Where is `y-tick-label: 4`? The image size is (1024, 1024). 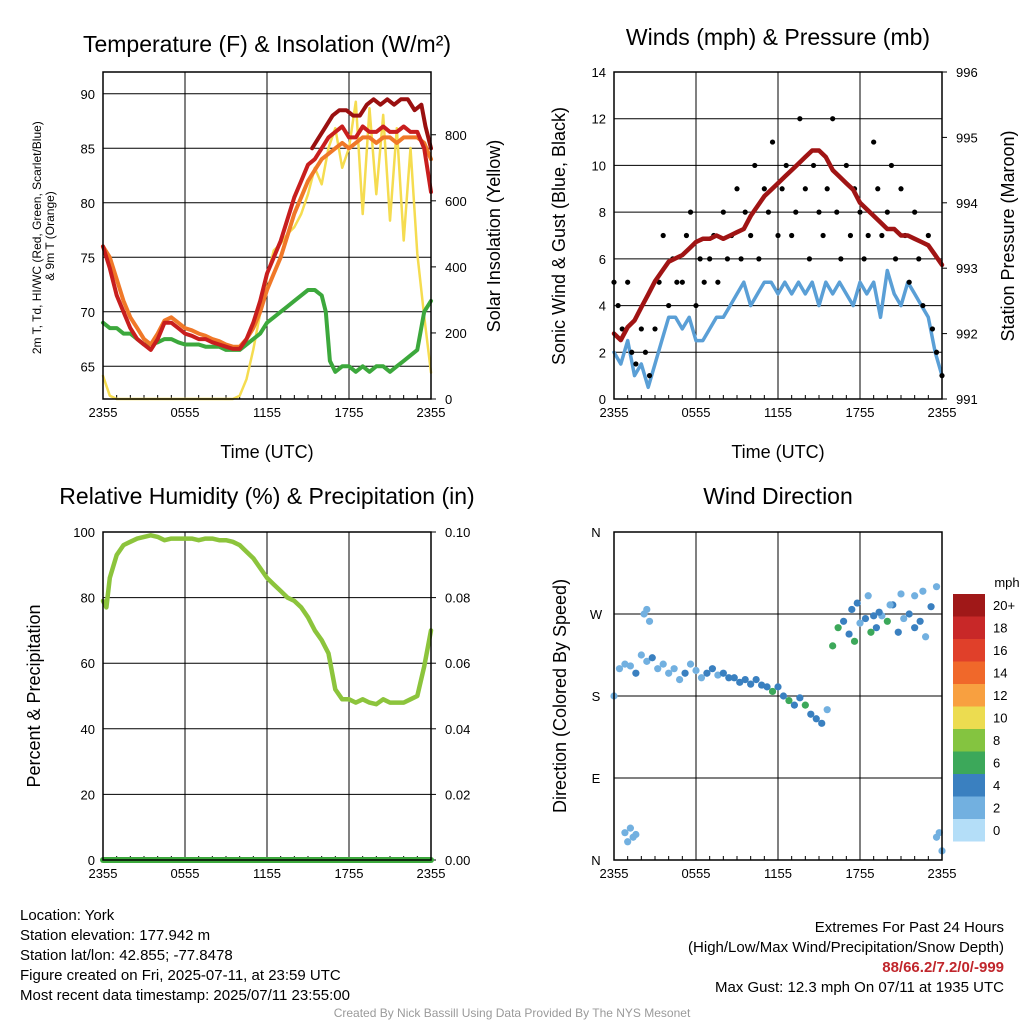 y-tick-label: 4 is located at coordinates (602, 306).